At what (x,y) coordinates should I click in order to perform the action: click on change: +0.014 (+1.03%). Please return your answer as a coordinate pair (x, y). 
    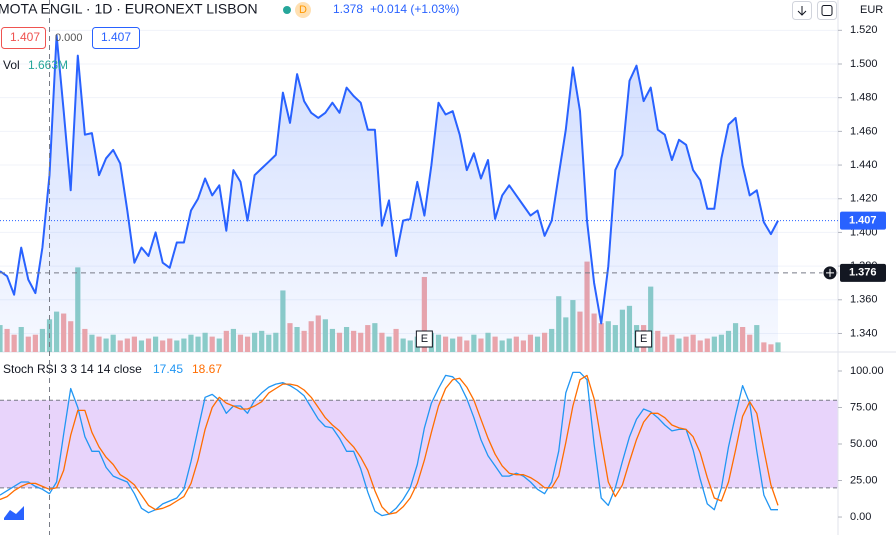
    Looking at the image, I should click on (414, 9).